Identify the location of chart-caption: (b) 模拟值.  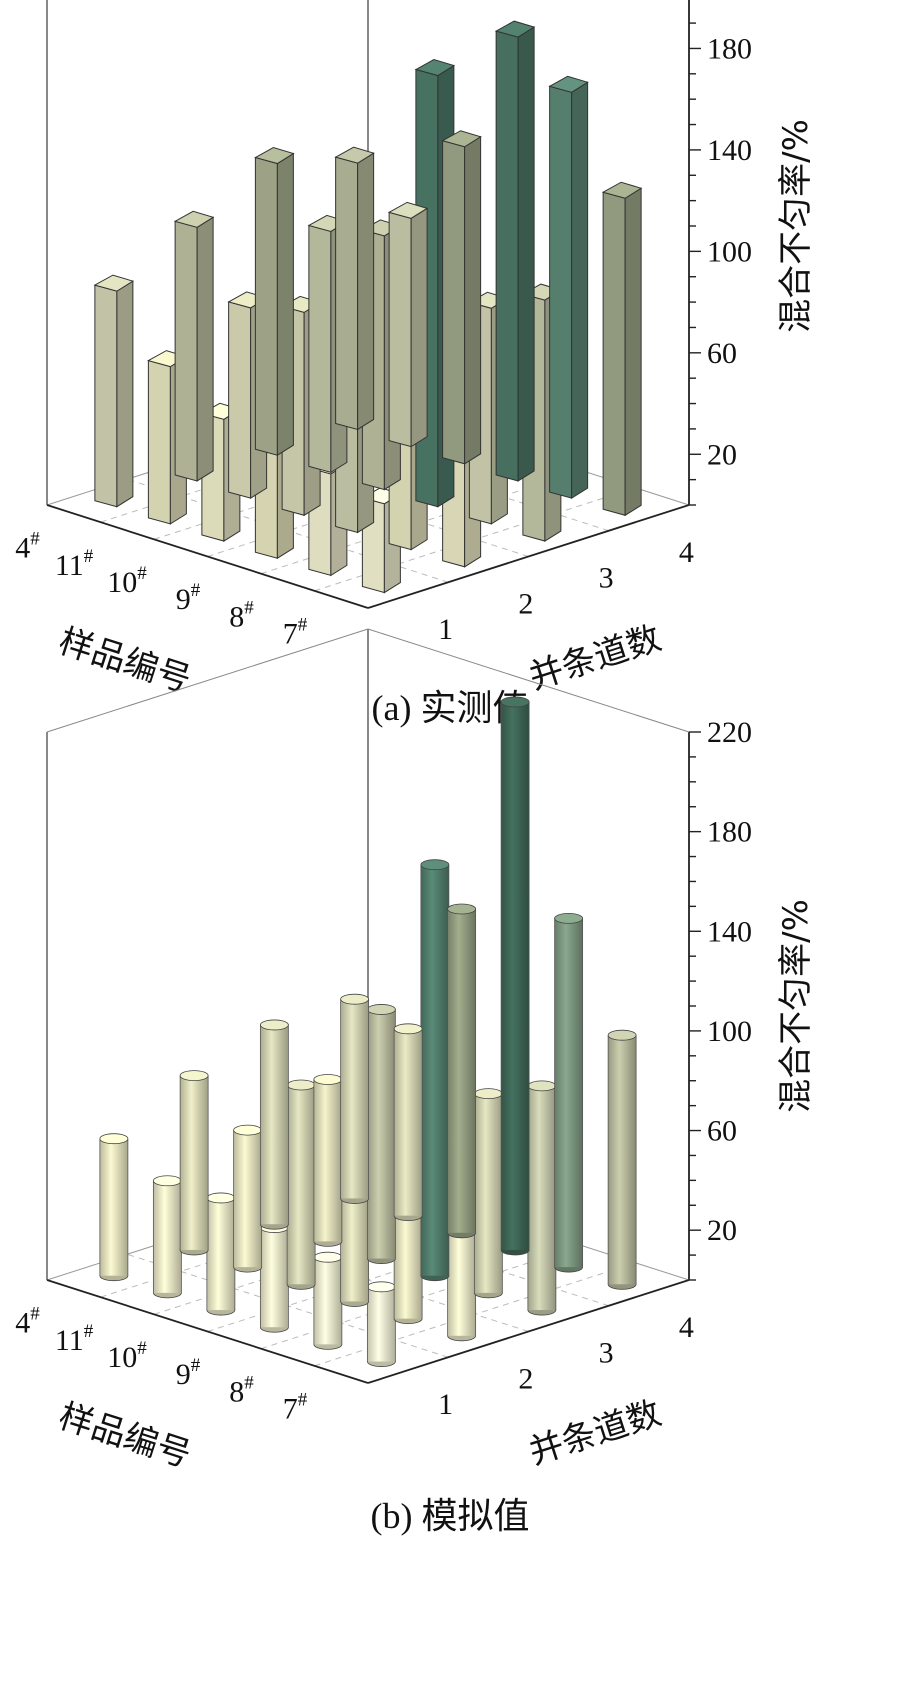
(450, 1516).